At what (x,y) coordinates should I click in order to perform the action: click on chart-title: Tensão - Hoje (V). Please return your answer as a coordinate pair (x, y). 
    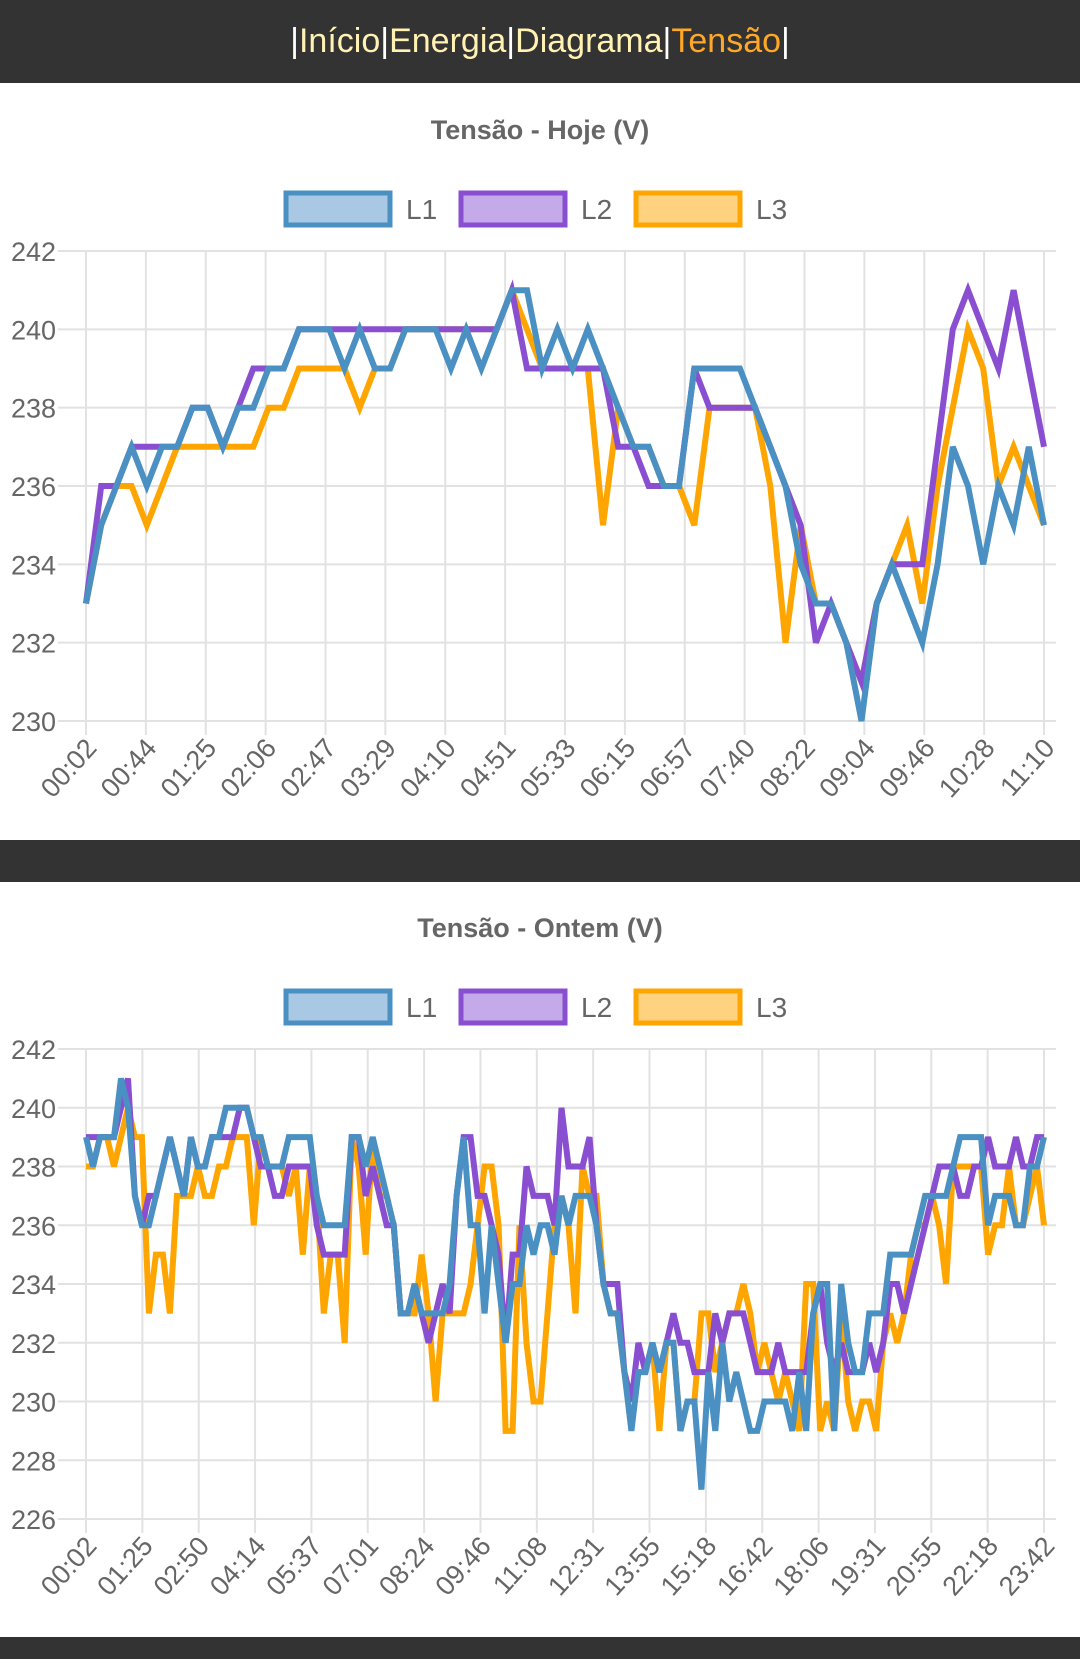
    Looking at the image, I should click on (540, 130).